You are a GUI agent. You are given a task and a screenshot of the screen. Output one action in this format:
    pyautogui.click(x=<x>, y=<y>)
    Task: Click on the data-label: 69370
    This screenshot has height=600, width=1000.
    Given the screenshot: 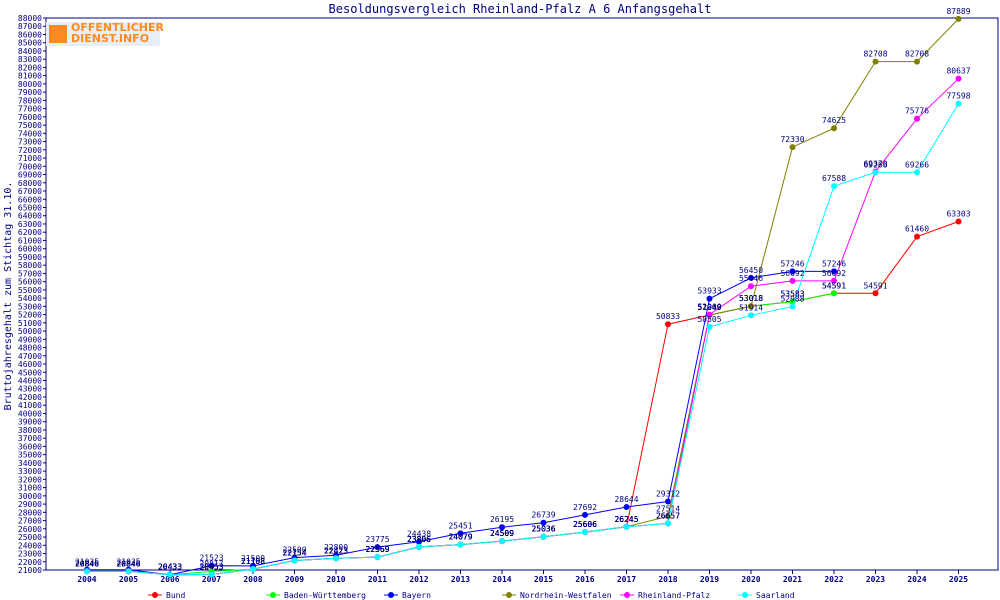 What is the action you would take?
    pyautogui.click(x=875, y=163)
    